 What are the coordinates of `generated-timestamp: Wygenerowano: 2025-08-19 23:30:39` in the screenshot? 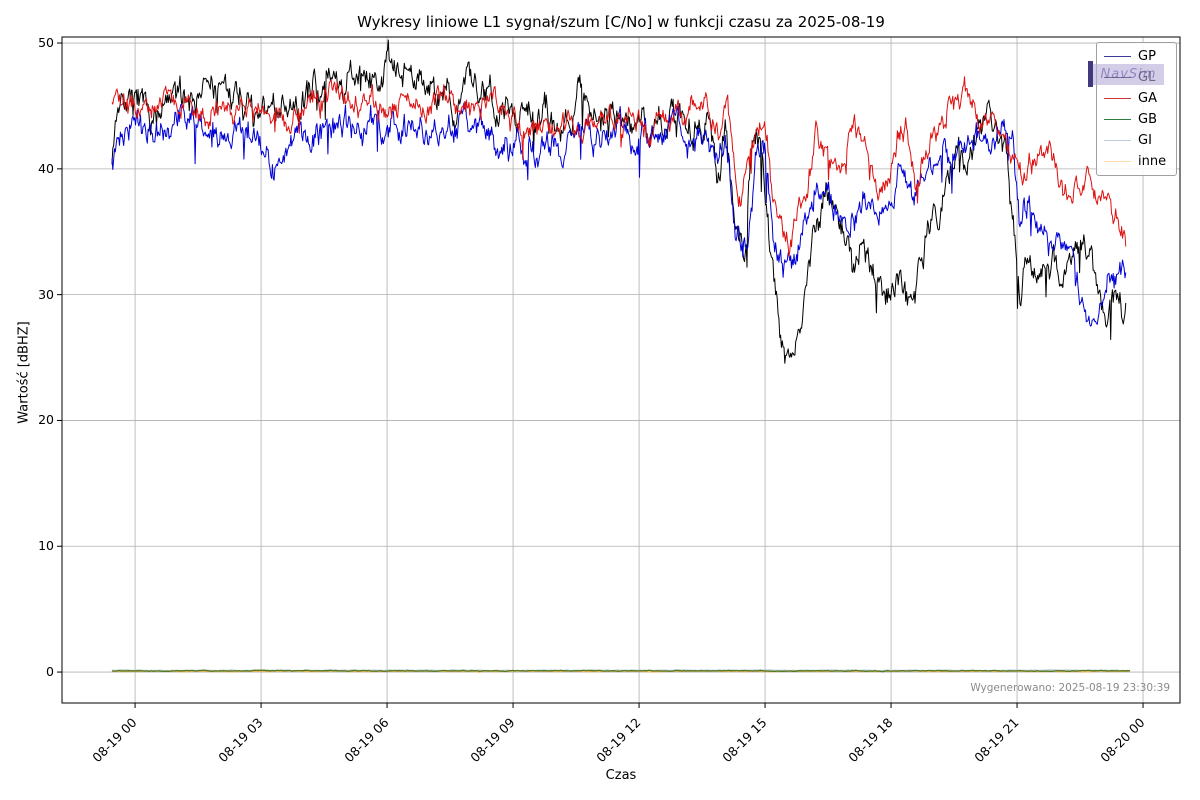 It's located at (1070, 688).